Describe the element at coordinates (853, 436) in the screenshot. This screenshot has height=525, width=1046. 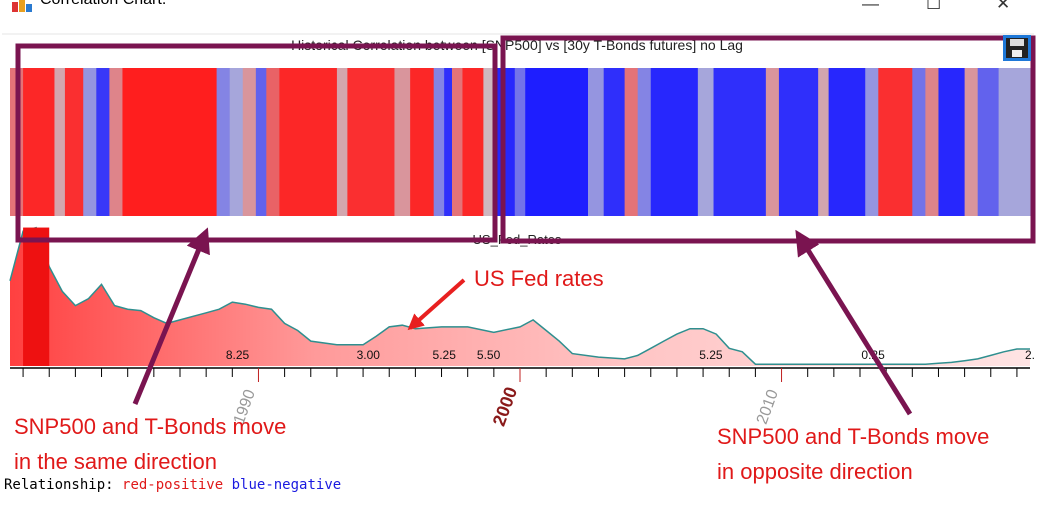
I see `right-note-line1: SNP500 and T-Bonds move` at that location.